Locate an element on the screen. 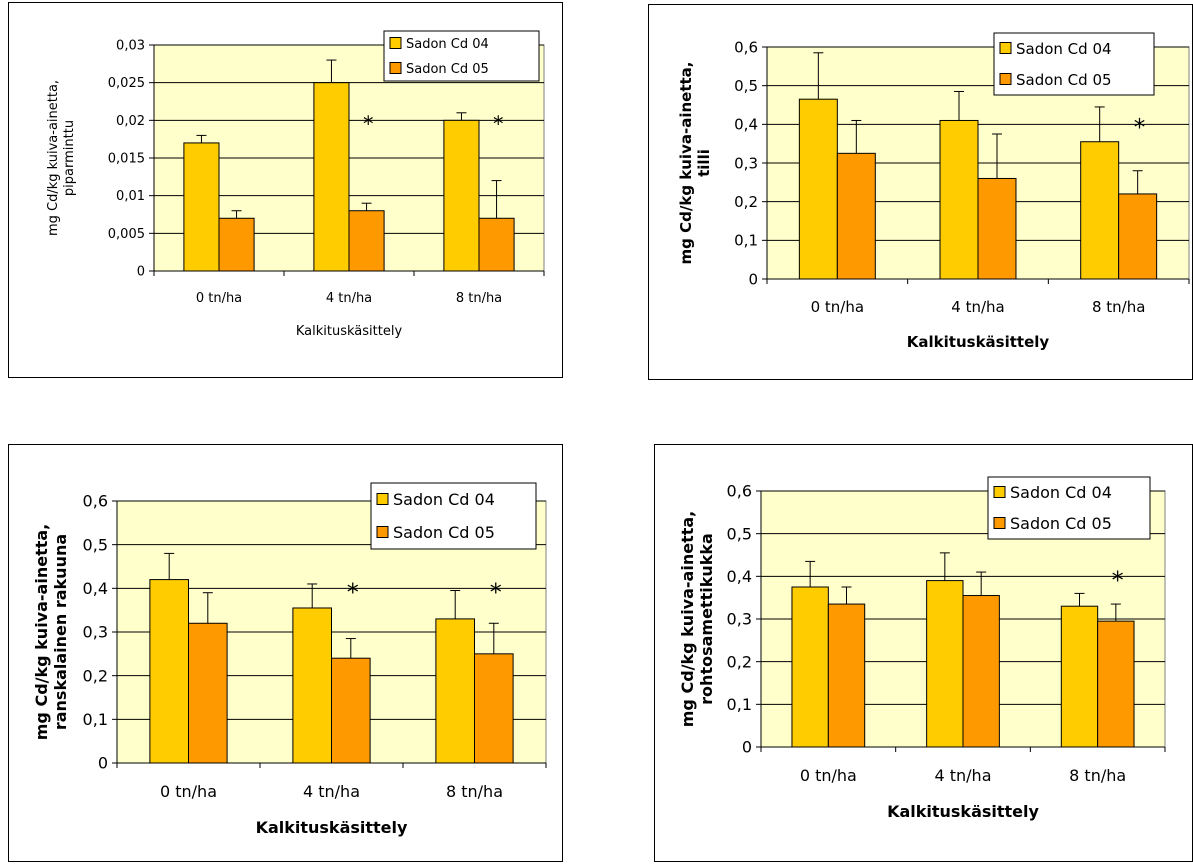 The width and height of the screenshot is (1193, 864). y-tick-label: 0,02 is located at coordinates (130, 121).